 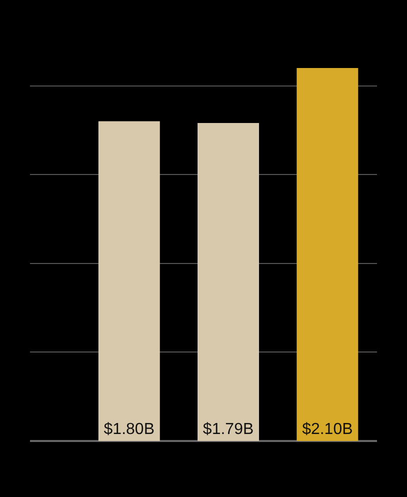 I want to click on data-label: $1.80B, so click(x=129, y=429).